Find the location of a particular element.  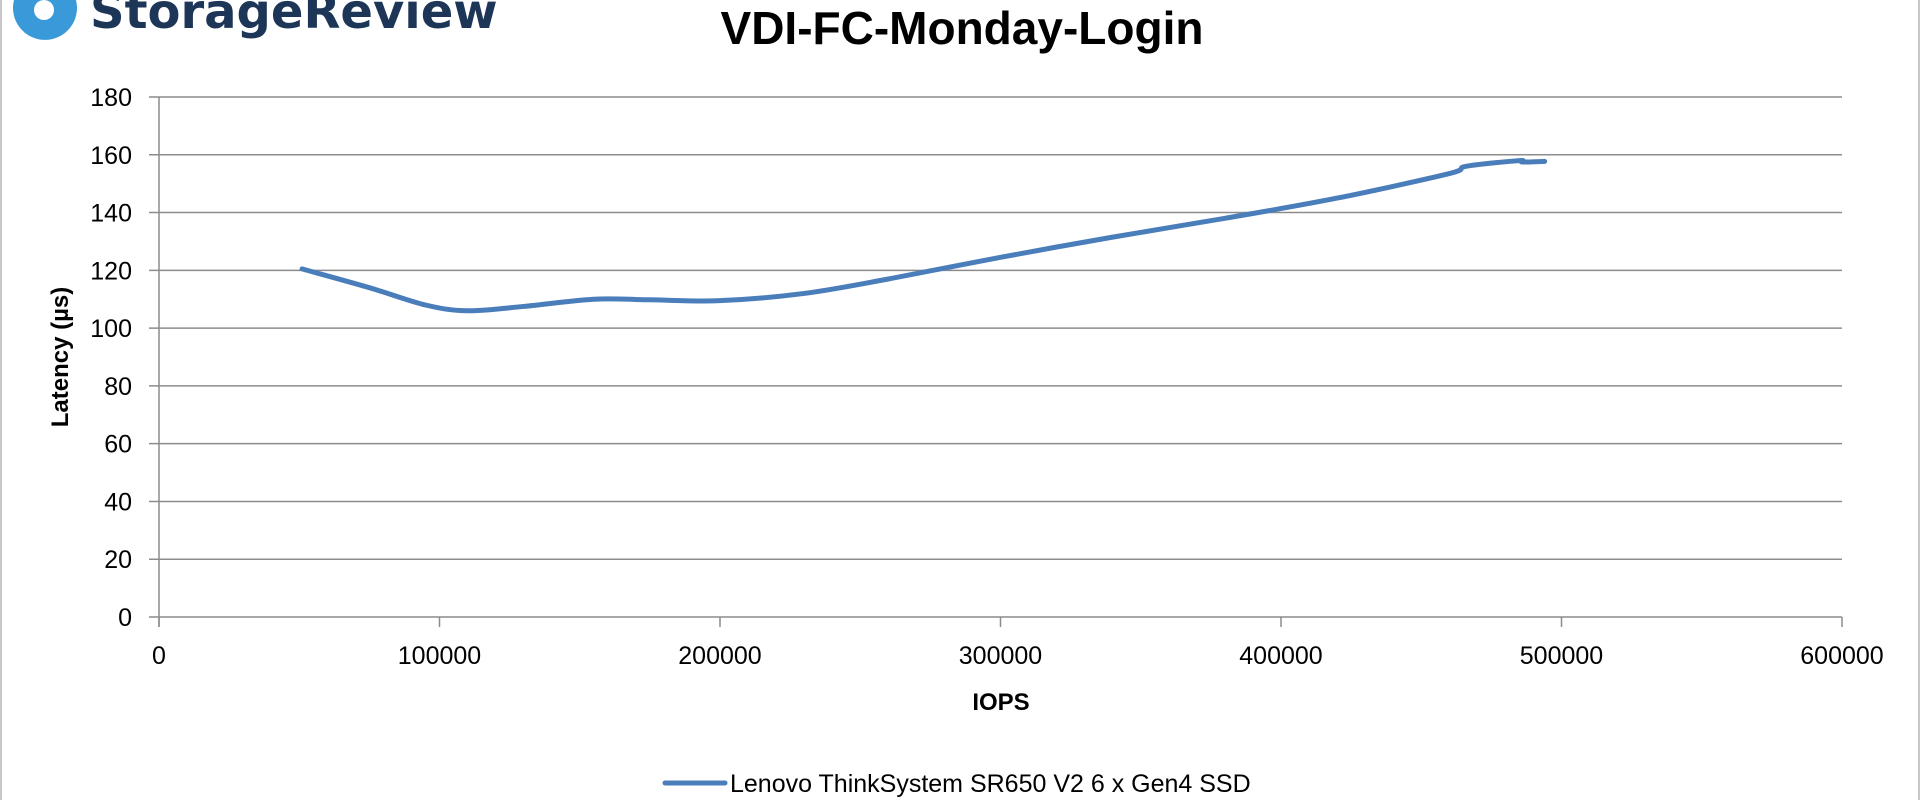

y-tick-labels: 0 20 40 60 80 100 120 140 160 180 is located at coordinates (111, 358).